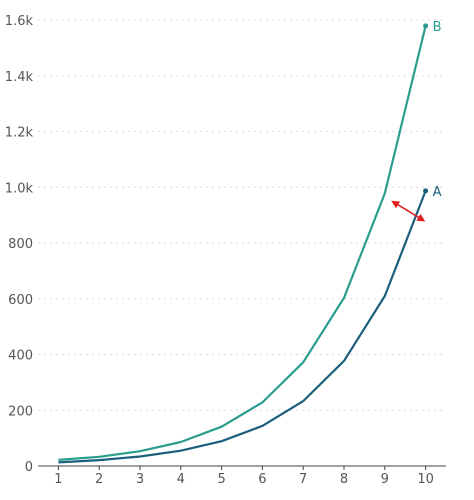  Describe the element at coordinates (99, 479) in the screenshot. I see `x-tick-label: 2` at that location.